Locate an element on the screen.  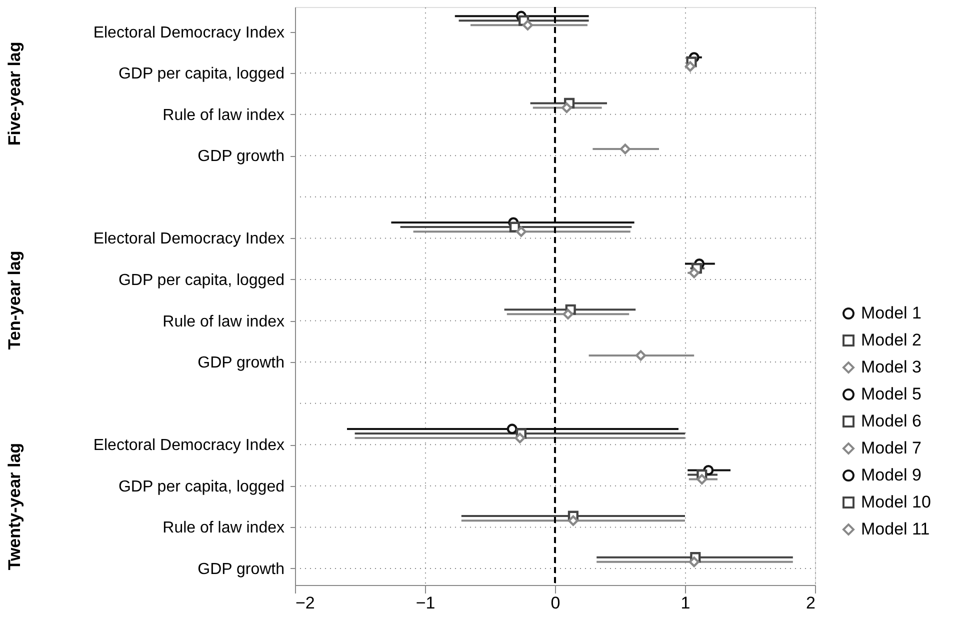
text: Twenty-year lag is located at coordinates (14, 506).